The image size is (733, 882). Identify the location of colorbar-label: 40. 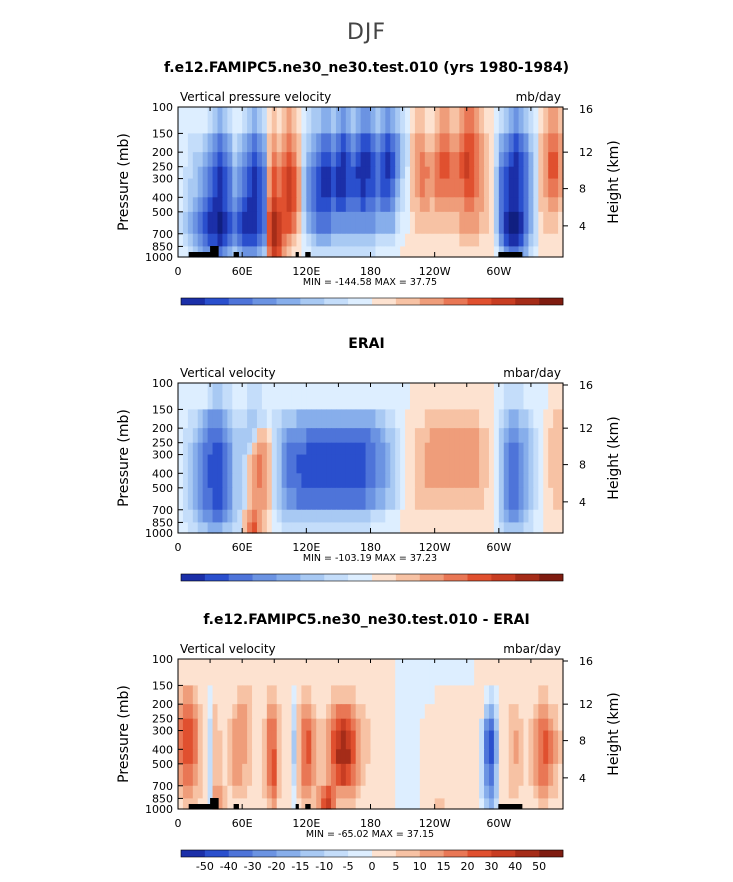
(491, 309).